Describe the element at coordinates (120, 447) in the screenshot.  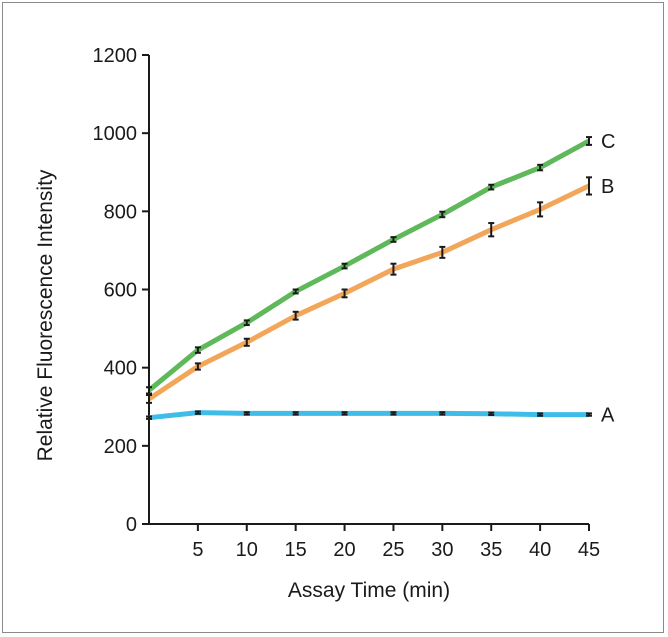
I see `y-tick-label: 200` at that location.